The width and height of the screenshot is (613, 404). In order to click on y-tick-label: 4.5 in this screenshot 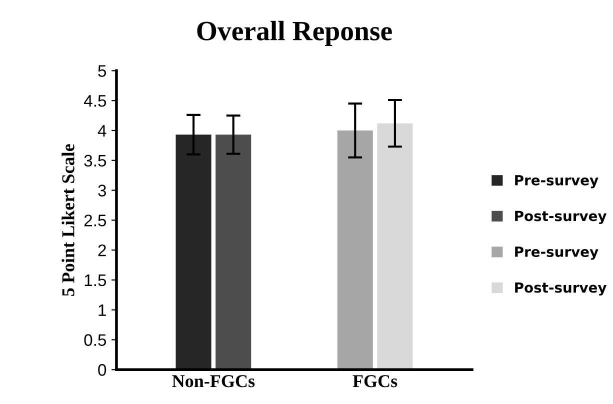, I will do `click(95, 101)`.